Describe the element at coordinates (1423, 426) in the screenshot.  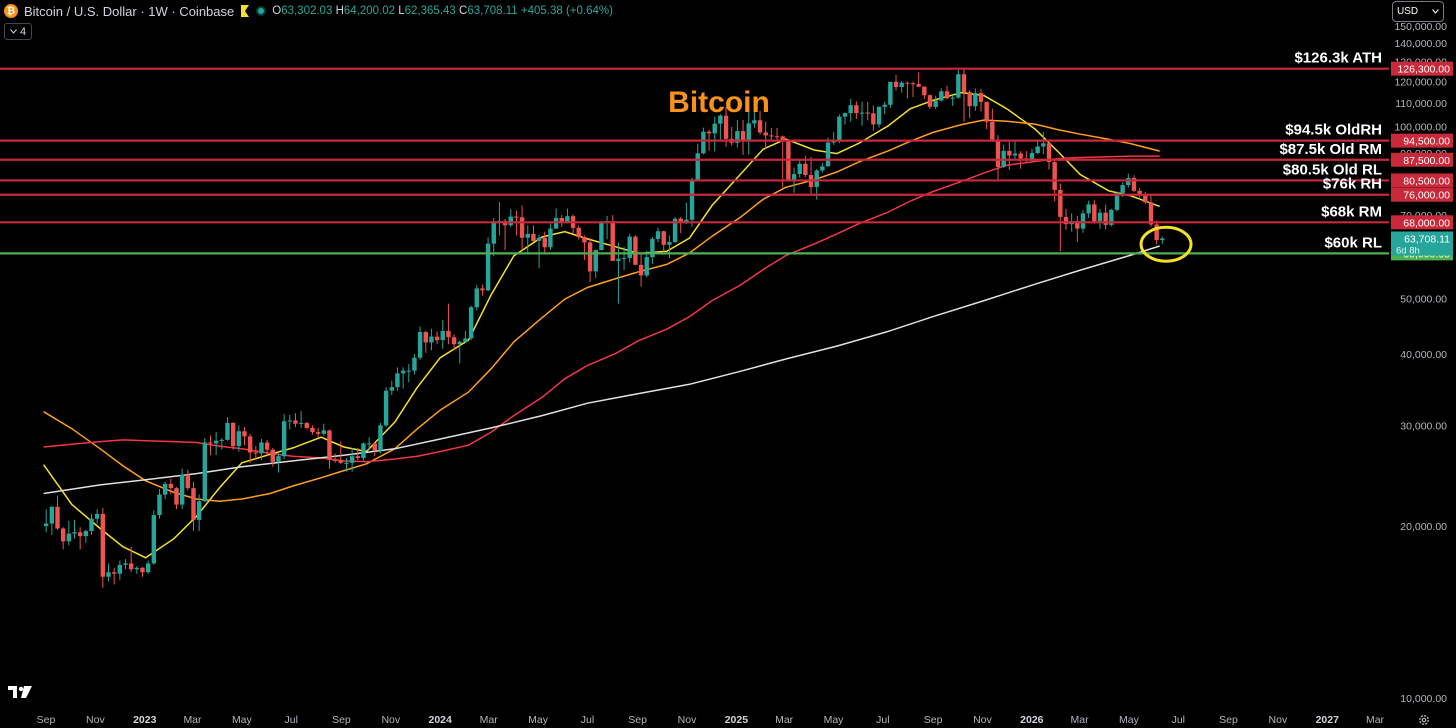
I see `y-tick-label: 30,000.00` at that location.